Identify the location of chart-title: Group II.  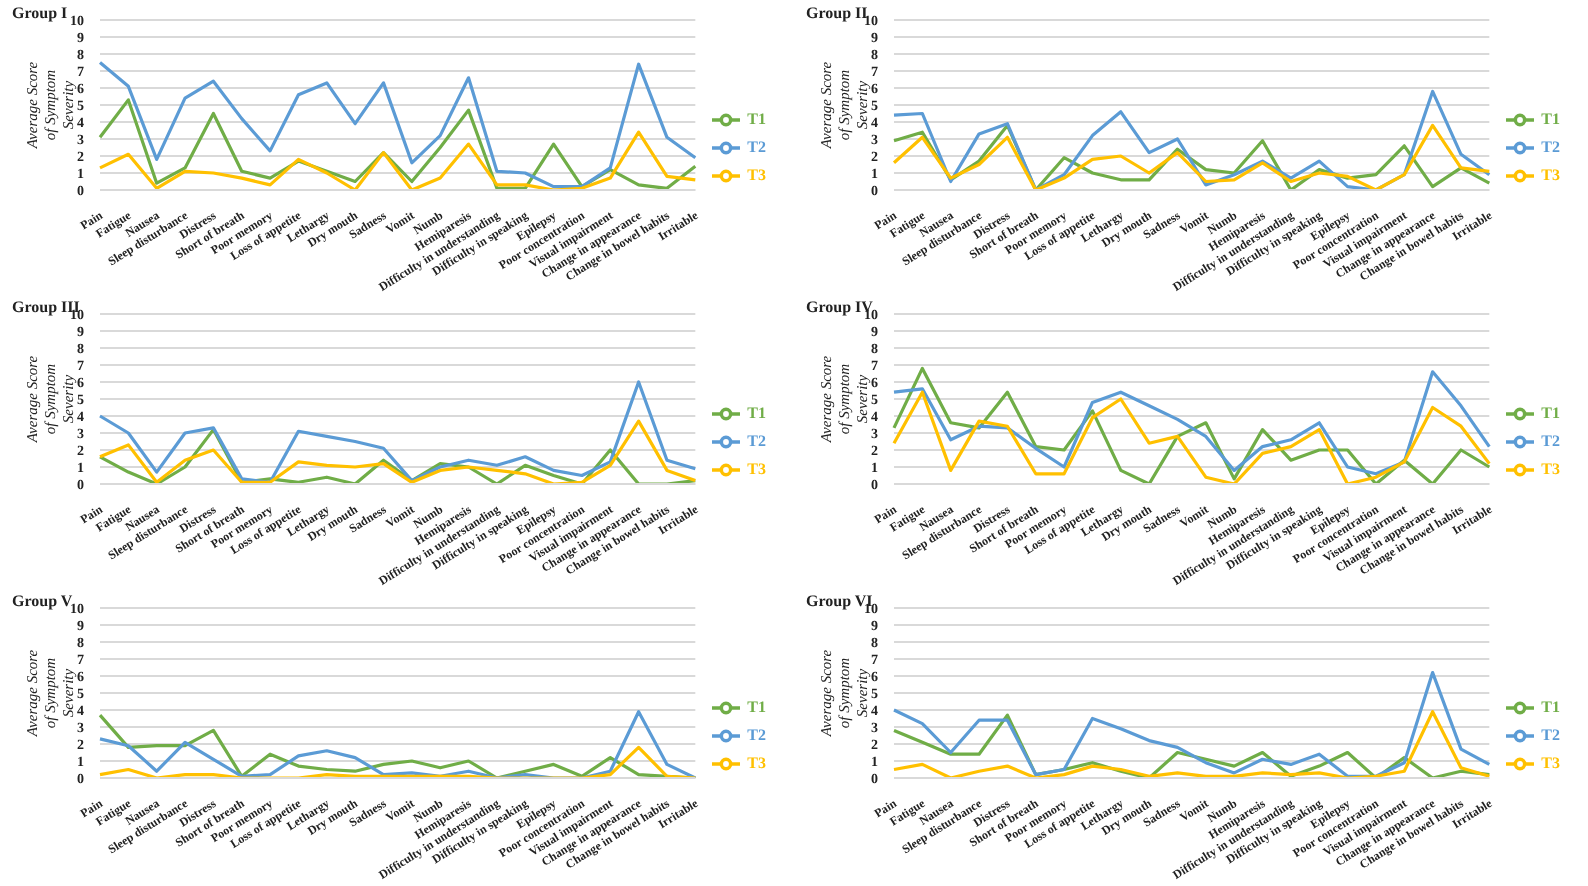
(837, 13).